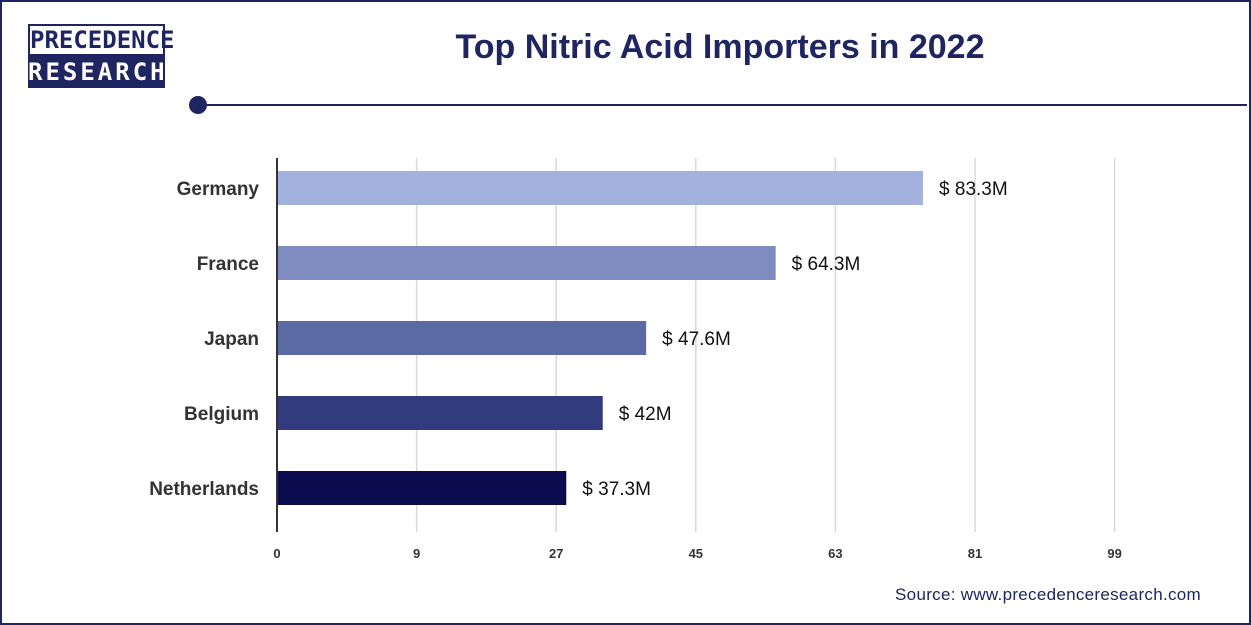 This screenshot has width=1251, height=625. What do you see at coordinates (616, 489) in the screenshot?
I see `data-label: $ 37.3M` at bounding box center [616, 489].